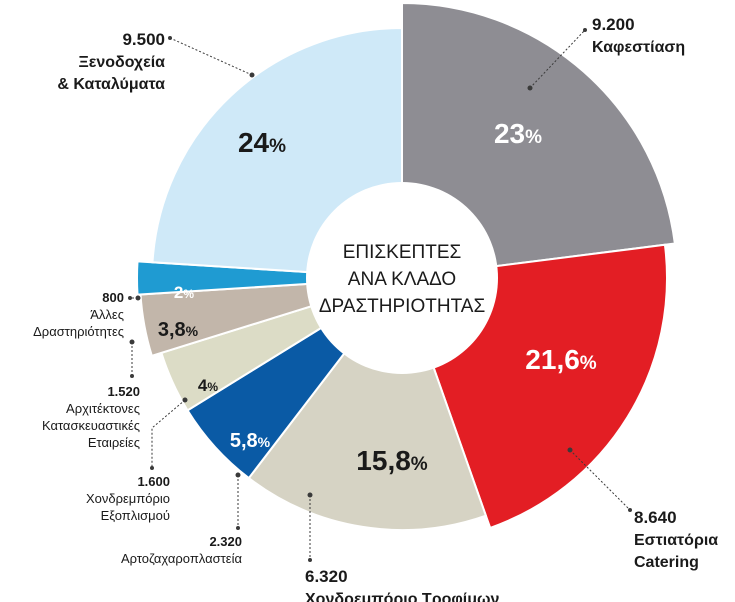  I want to click on slice-pct-label: 3,8%, so click(178, 330).